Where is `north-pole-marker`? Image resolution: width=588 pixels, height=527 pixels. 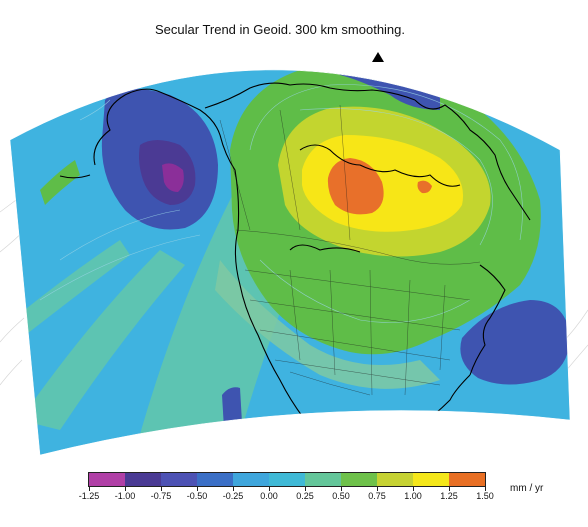
north-pole-marker is located at coordinates (378, 57).